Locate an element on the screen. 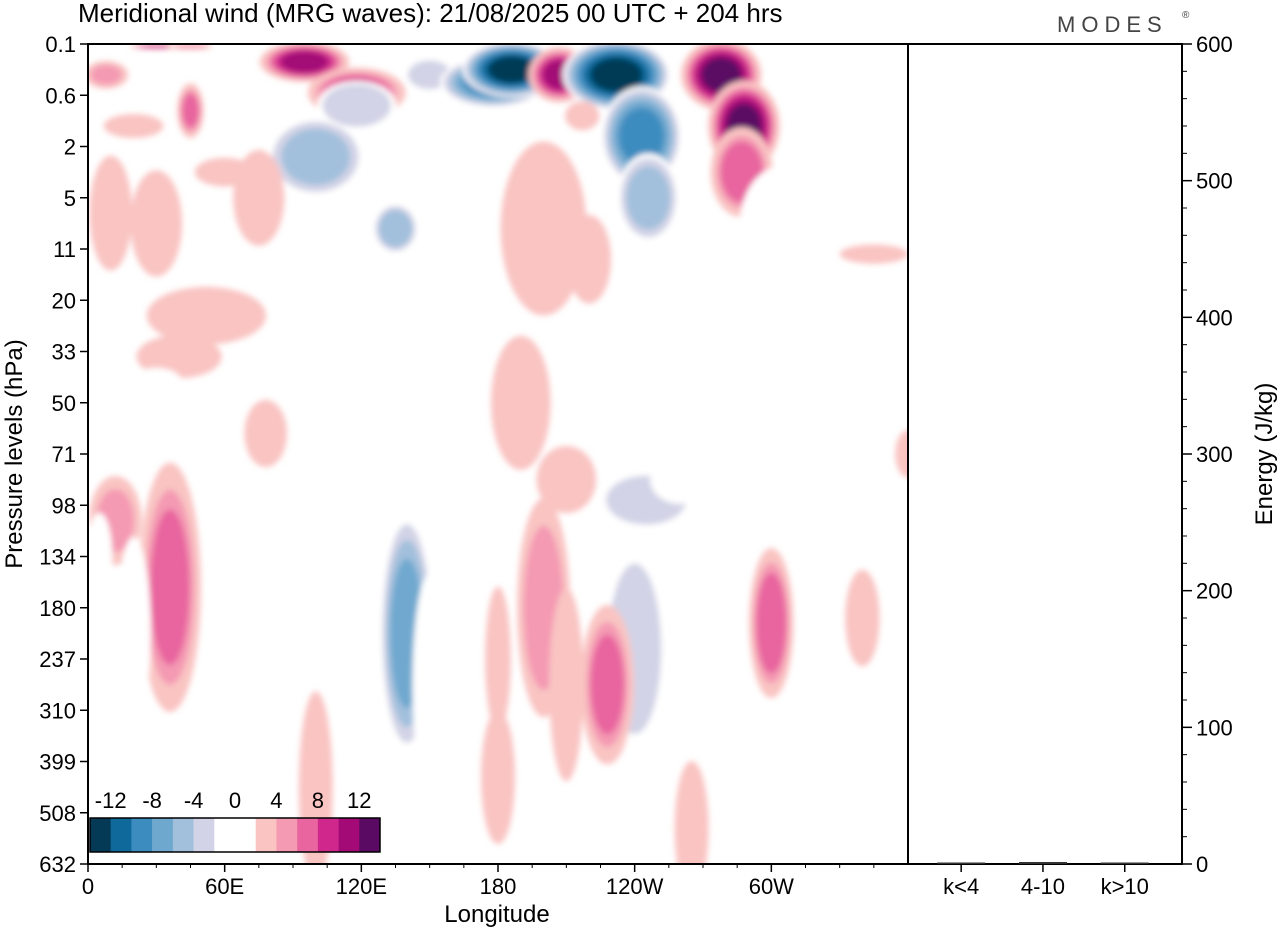 The height and width of the screenshot is (930, 1280). colorbar-tick-label: -8 is located at coordinates (152, 800).